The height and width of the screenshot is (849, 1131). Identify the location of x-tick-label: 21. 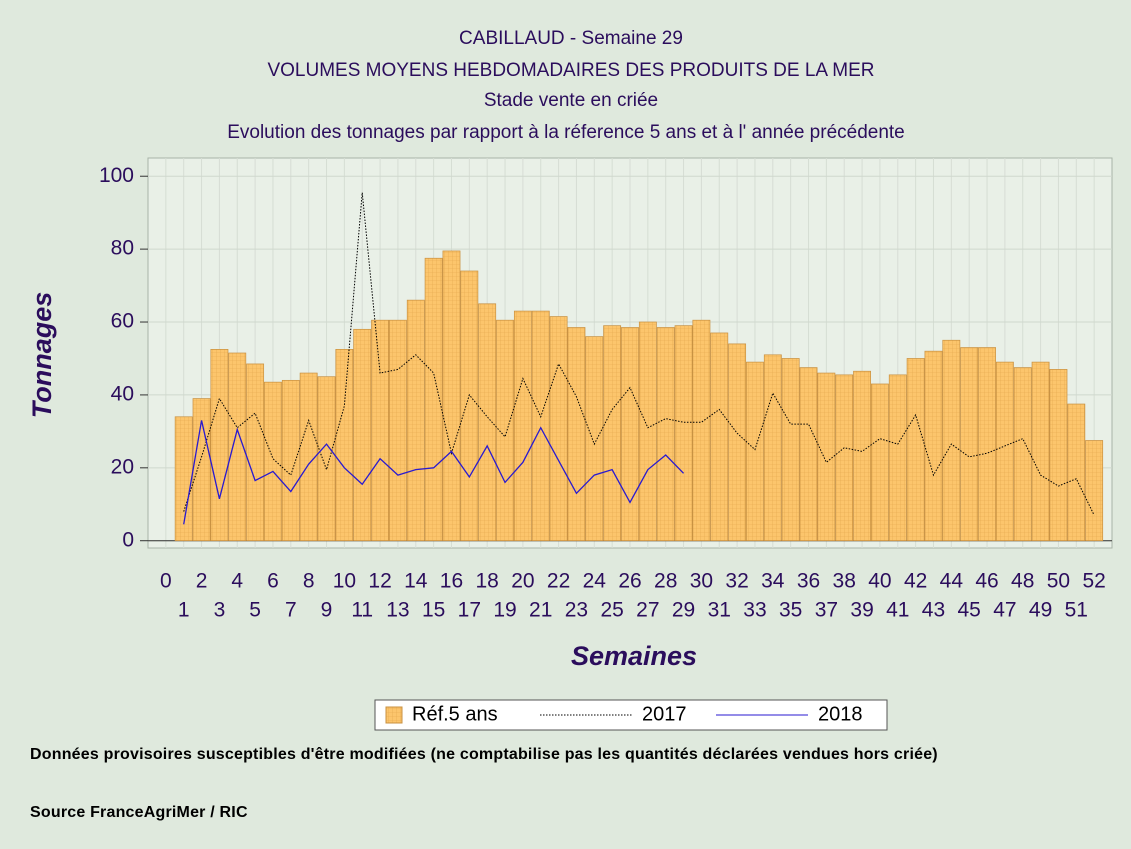
(540, 610).